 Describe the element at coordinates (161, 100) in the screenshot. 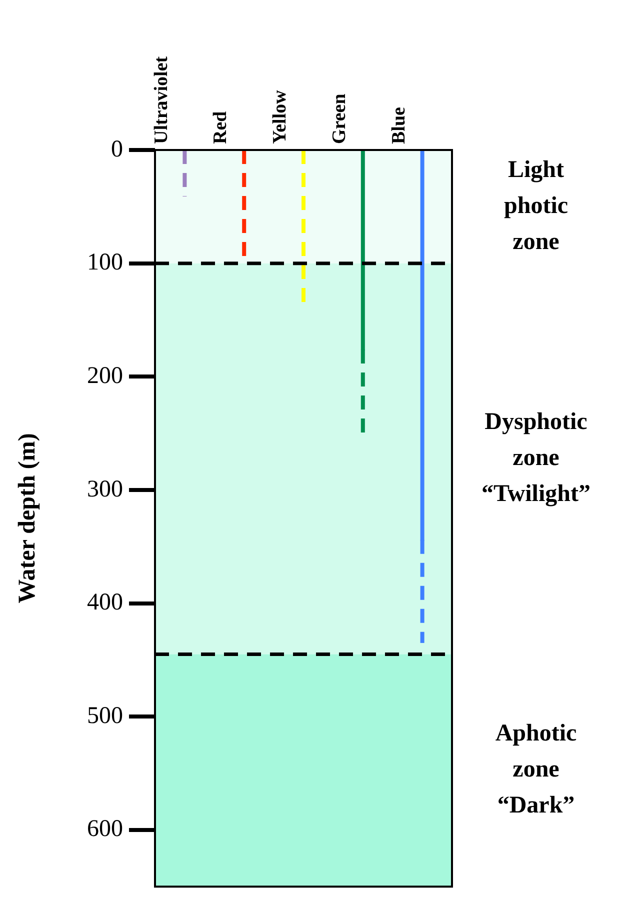

I see `x-tick-label: Ultraviolet` at that location.